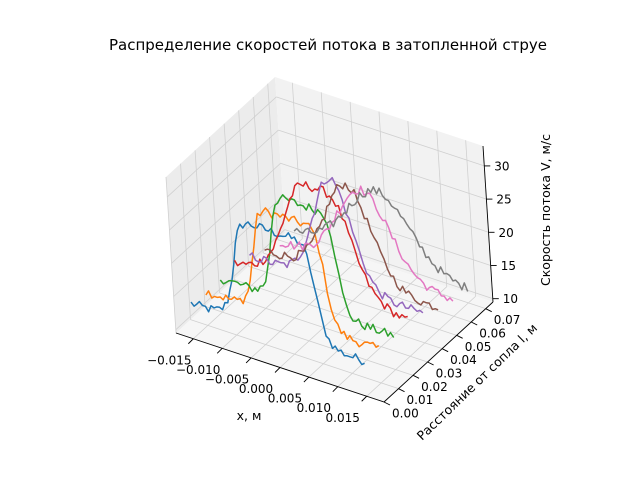 This screenshot has height=480, width=640. I want to click on y-tick-label: 0.00, so click(405, 414).